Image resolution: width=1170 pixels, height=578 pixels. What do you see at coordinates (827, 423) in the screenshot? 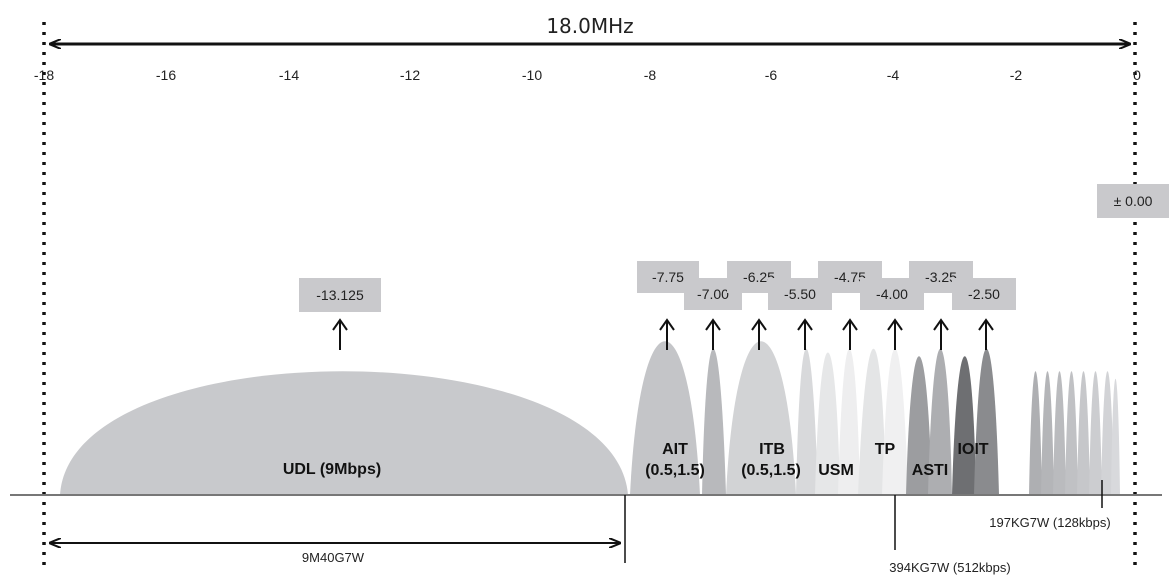
I see `usm-carrier-shape` at bounding box center [827, 423].